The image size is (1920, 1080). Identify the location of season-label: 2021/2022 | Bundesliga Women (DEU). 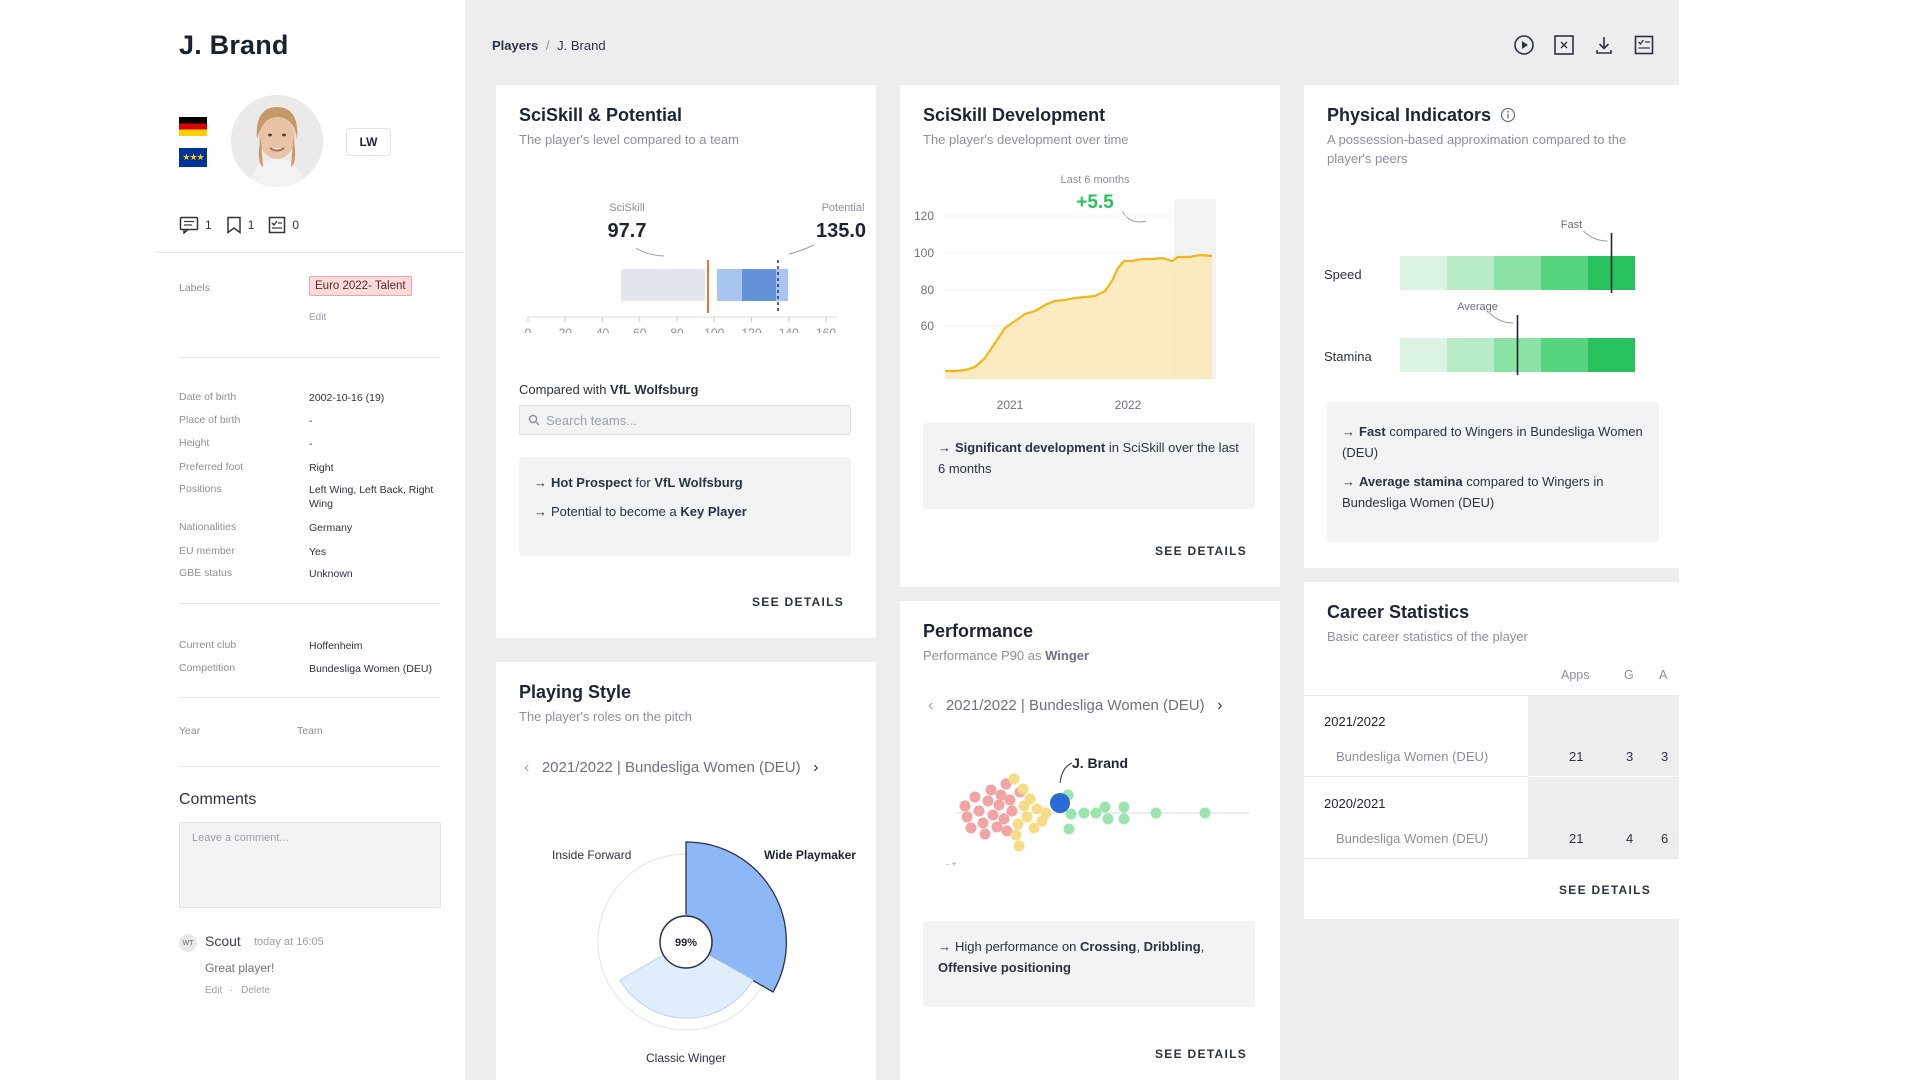
(1075, 705).